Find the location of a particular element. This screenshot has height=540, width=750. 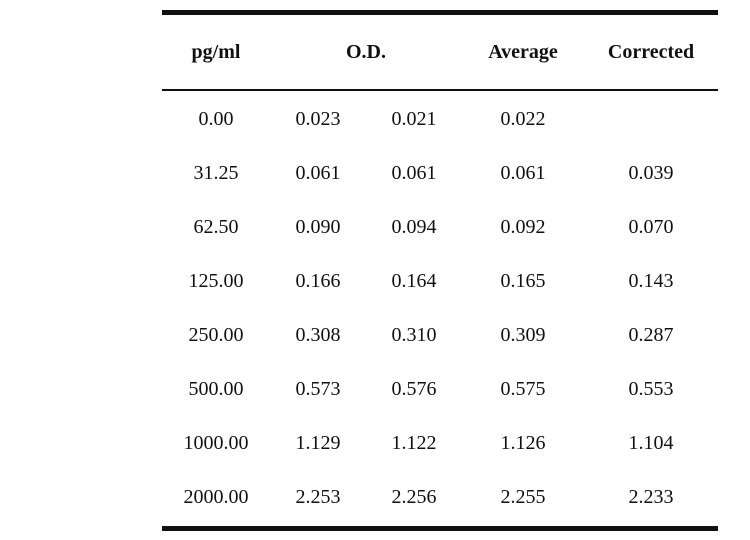

table-row: 31.25 0.061 0.061 0.061 0.039 is located at coordinates (440, 173).